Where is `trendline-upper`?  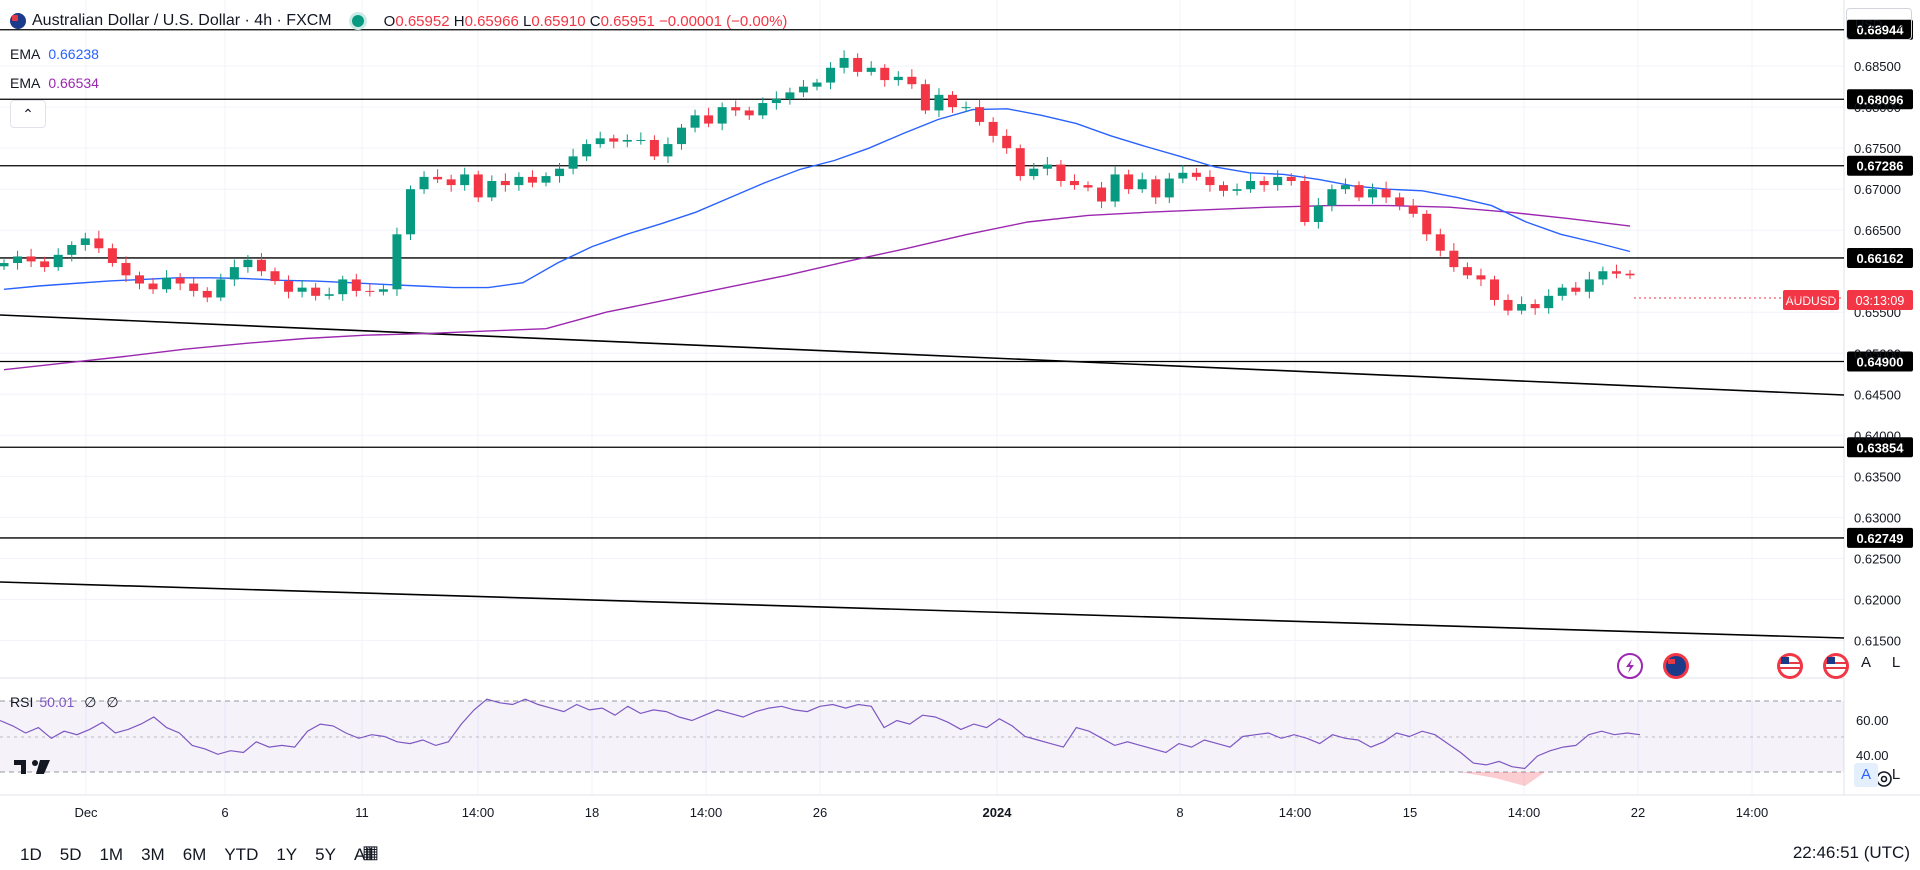 trendline-upper is located at coordinates (922, 355).